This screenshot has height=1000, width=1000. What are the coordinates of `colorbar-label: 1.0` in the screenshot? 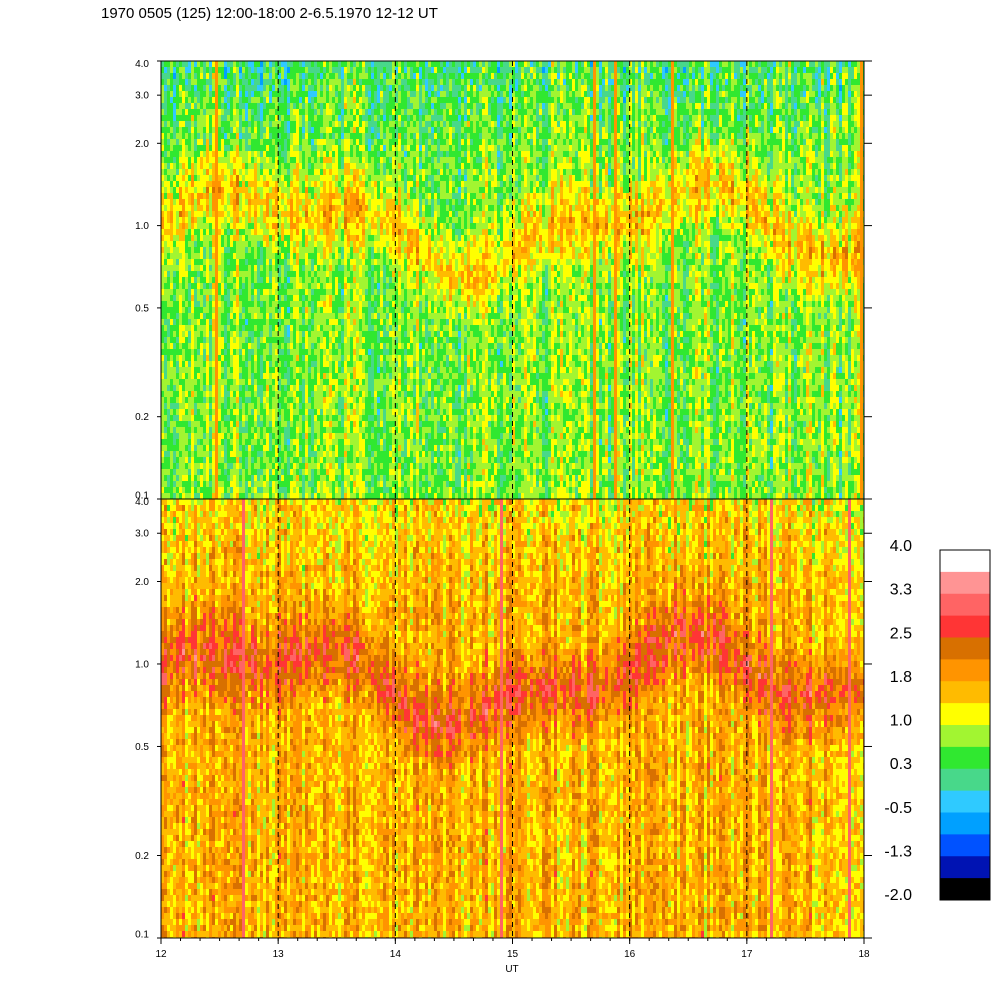 It's located at (901, 721).